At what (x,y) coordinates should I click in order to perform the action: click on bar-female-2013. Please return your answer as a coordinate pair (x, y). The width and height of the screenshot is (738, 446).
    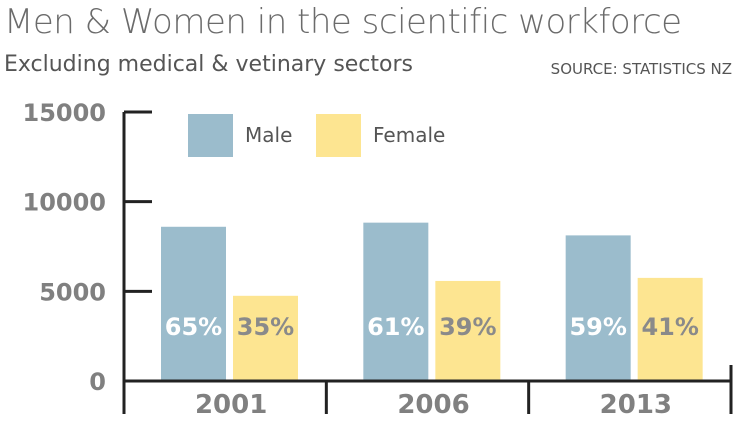
    Looking at the image, I should click on (670, 328).